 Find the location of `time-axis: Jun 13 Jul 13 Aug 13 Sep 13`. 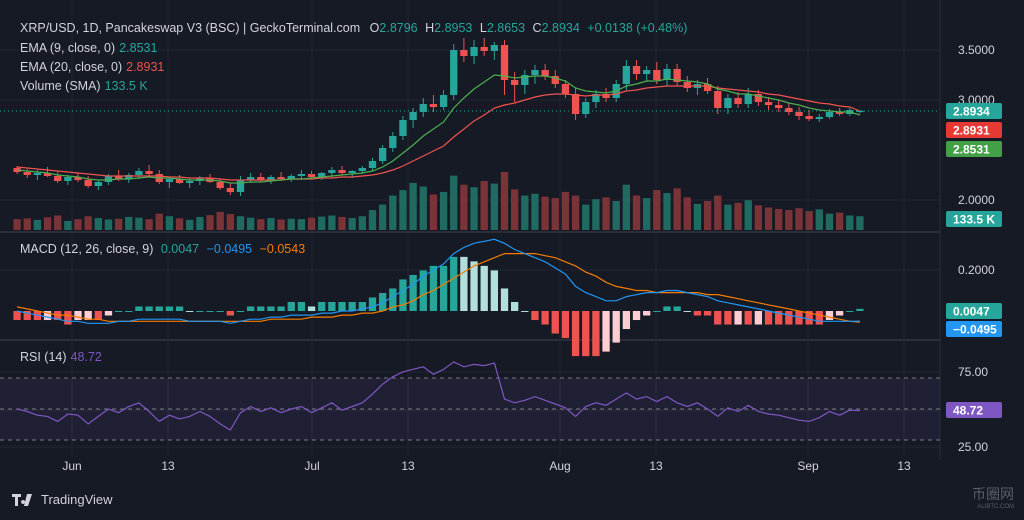

time-axis: Jun 13 Jul 13 Aug 13 Sep 13 is located at coordinates (486, 466).